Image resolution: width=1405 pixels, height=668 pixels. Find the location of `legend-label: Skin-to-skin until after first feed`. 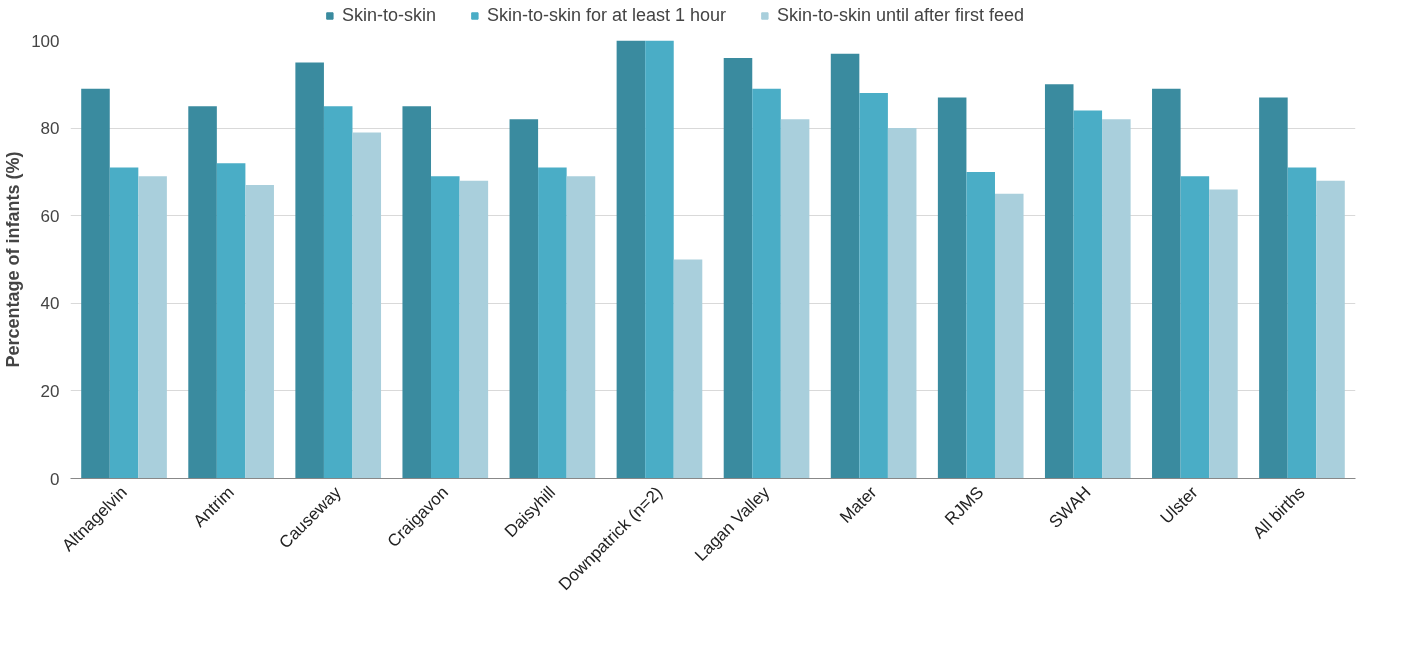

legend-label: Skin-to-skin until after first feed is located at coordinates (901, 15).